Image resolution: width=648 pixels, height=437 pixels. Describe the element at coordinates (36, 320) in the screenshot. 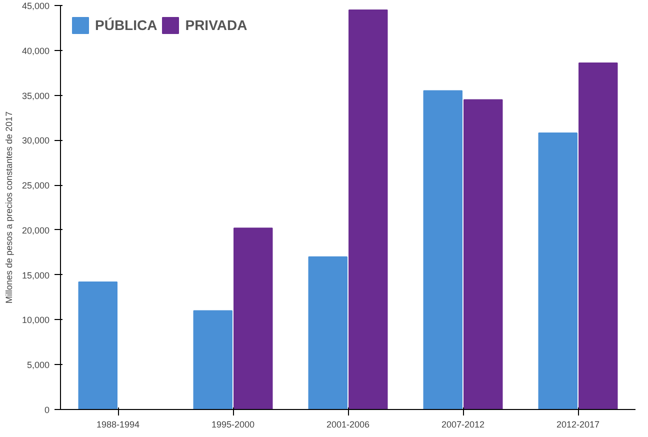

I see `y-tick-label: 10,000` at that location.